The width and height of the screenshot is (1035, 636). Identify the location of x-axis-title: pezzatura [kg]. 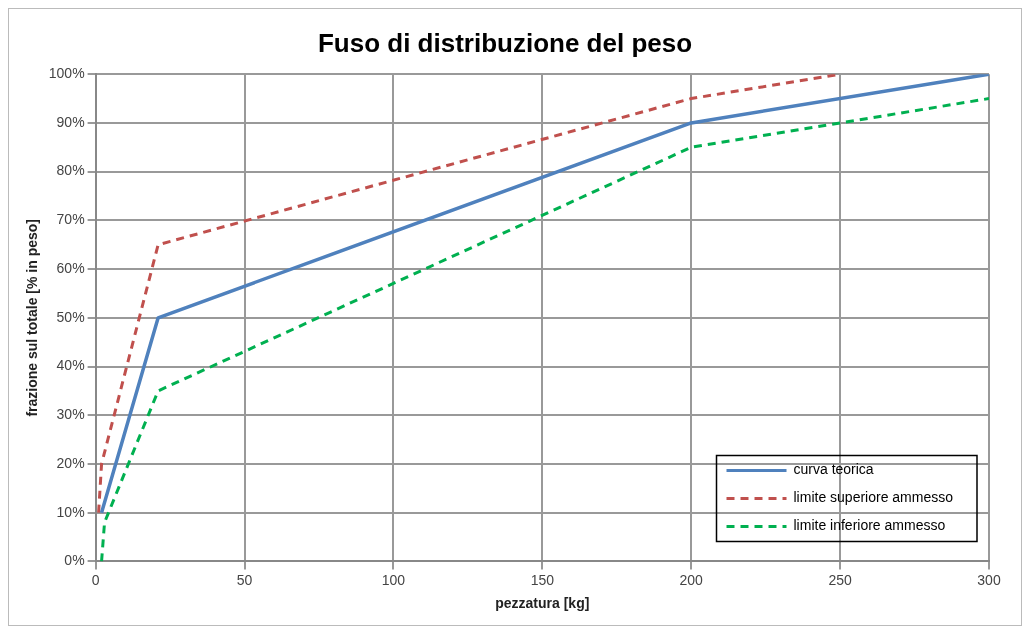
(542, 603).